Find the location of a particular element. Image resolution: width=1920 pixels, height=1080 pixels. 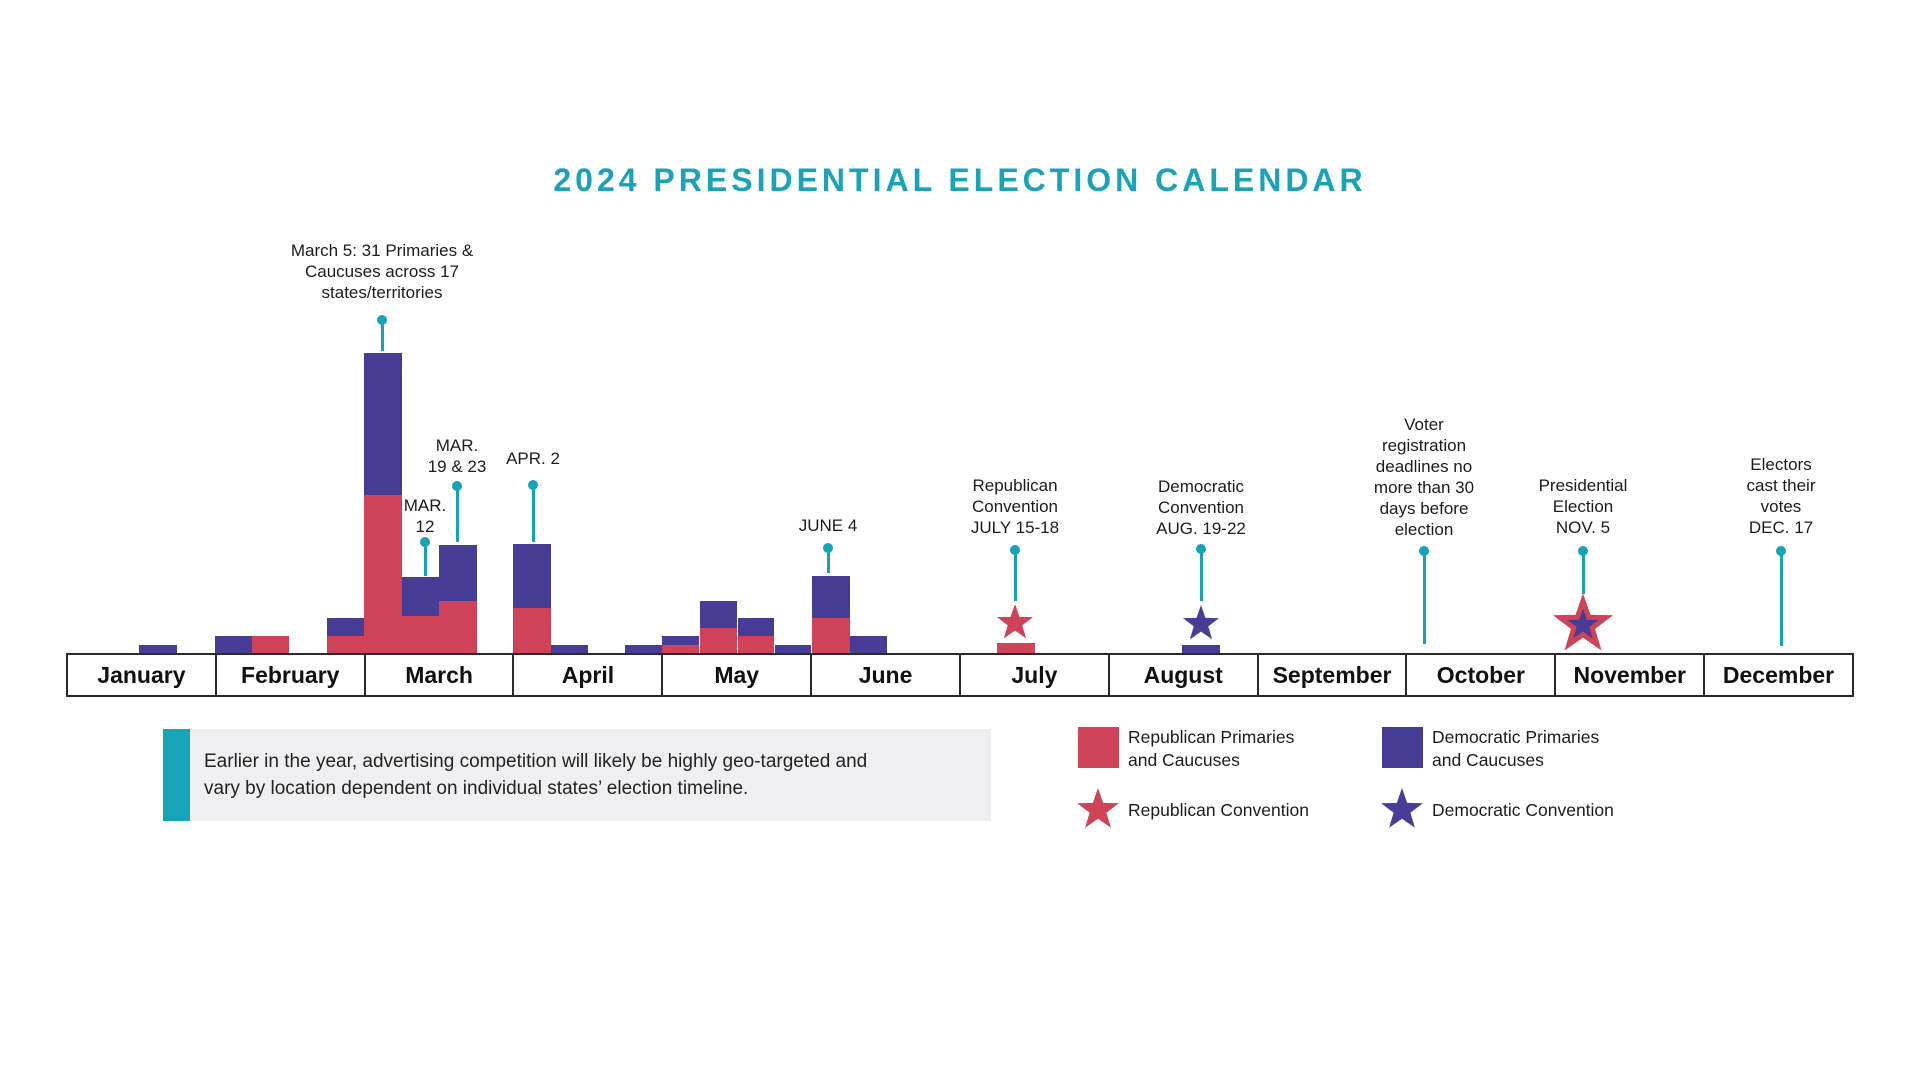

leader-line-voter-registration is located at coordinates (1424, 597).